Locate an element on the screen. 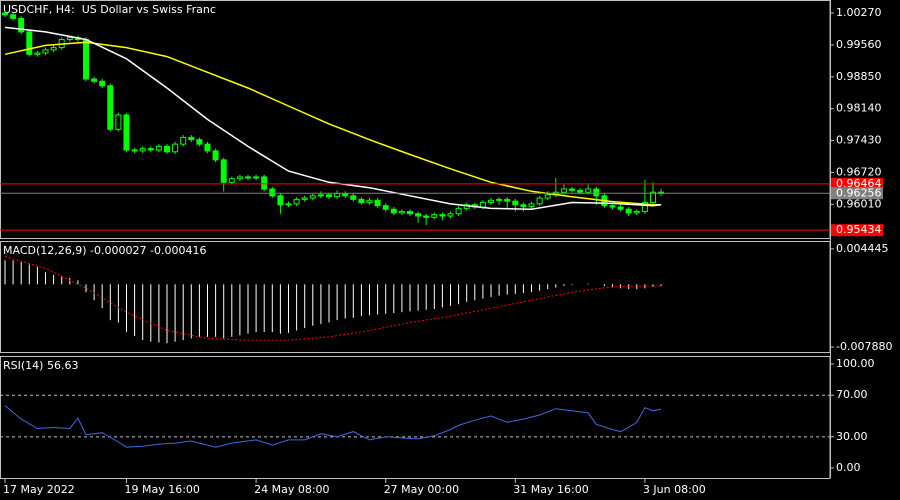 The width and height of the screenshot is (900, 500). y-tick-label: 0.96010 is located at coordinates (859, 203).